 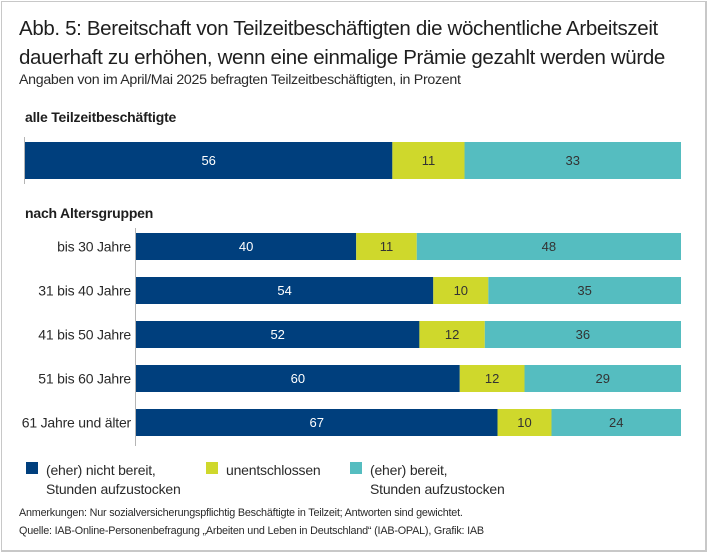 I want to click on bar-value-label: 67, so click(x=317, y=422).